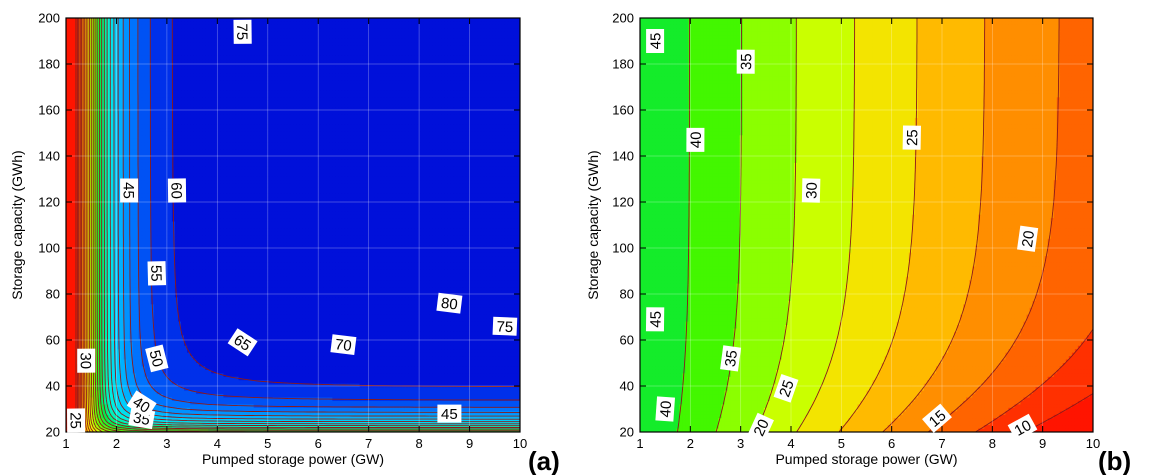  I want to click on contour-label-text: 55, so click(155, 273).